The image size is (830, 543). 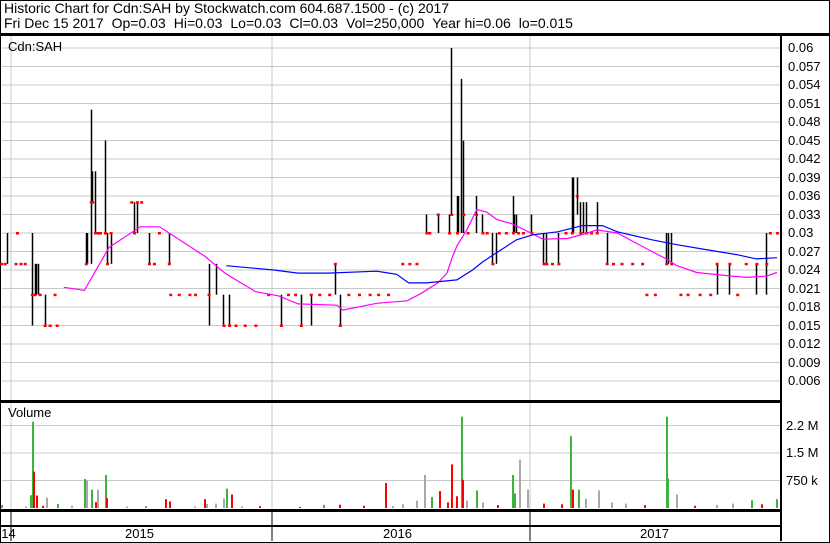 I want to click on price-tick-label: 0.015, so click(x=804, y=325).